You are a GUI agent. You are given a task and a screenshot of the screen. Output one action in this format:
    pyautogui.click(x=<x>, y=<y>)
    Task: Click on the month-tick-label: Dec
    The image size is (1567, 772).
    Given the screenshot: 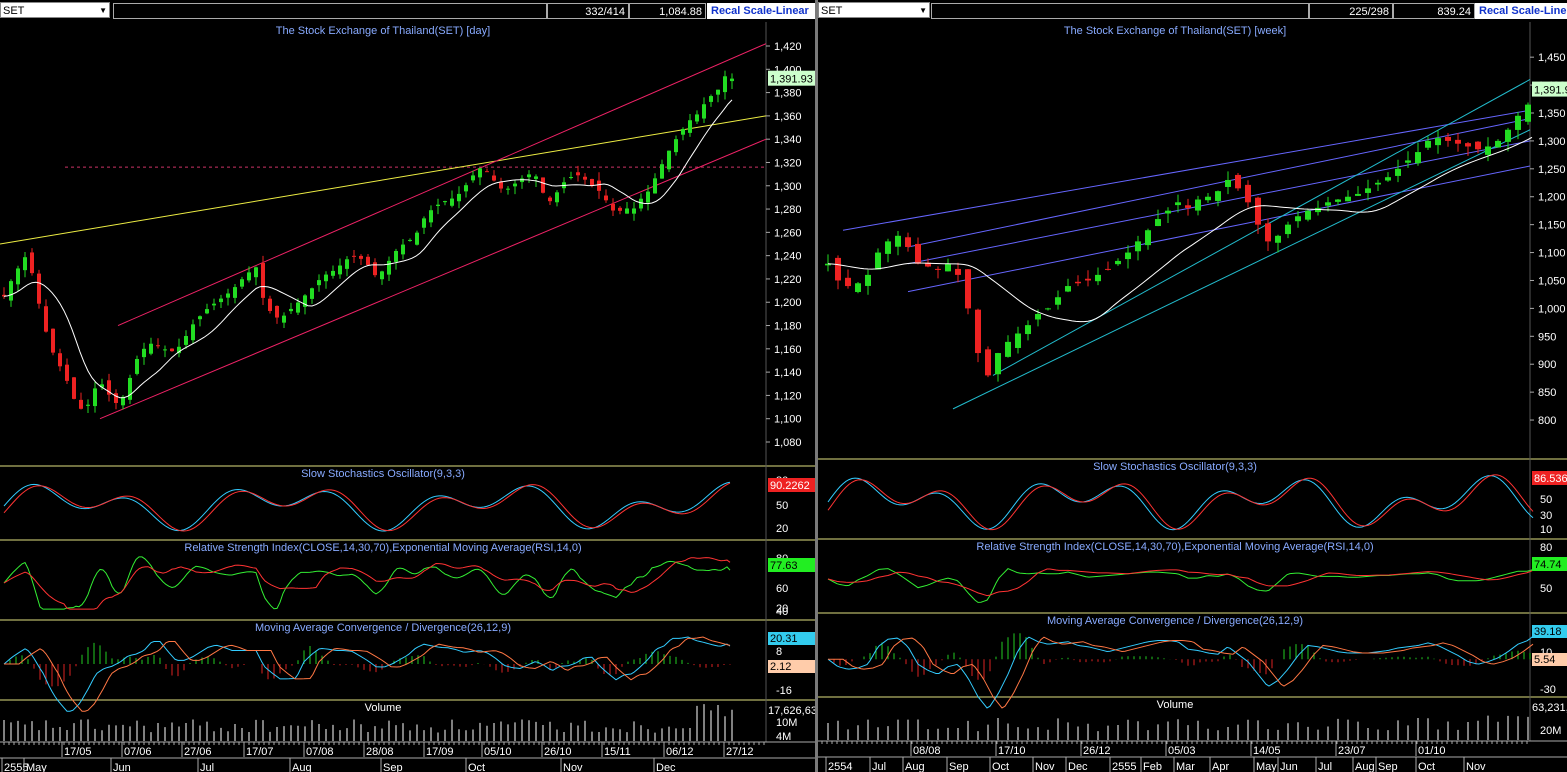 What is the action you would take?
    pyautogui.click(x=666, y=767)
    